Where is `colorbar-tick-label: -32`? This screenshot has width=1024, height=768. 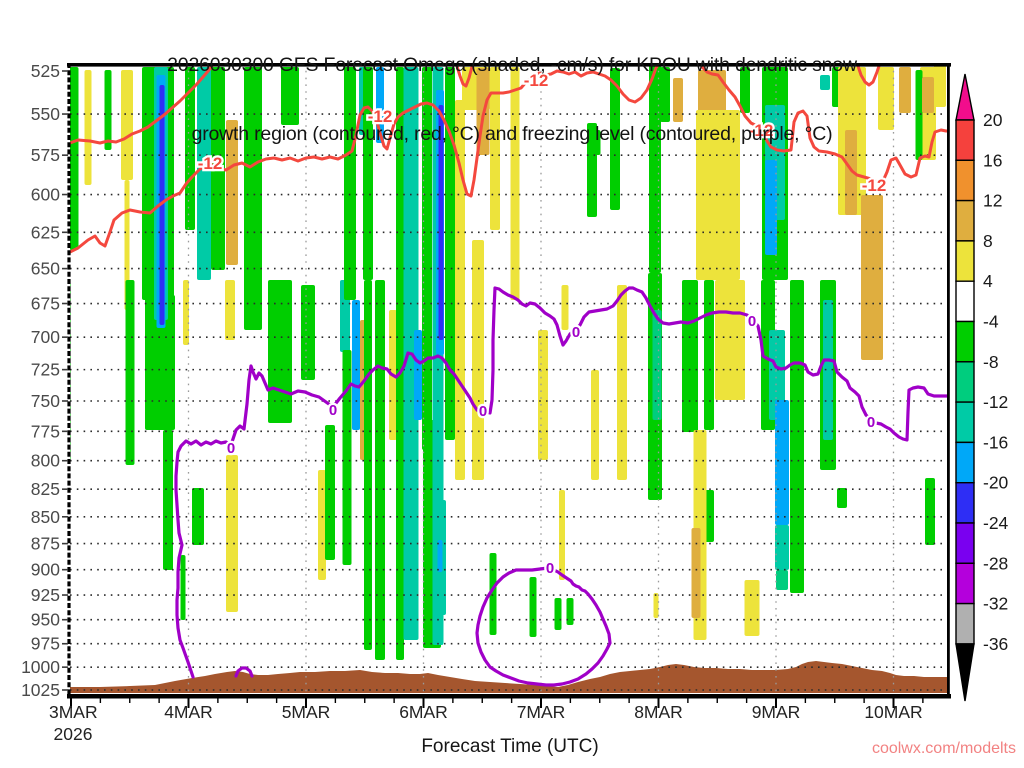 colorbar-tick-label: -32 is located at coordinates (995, 604).